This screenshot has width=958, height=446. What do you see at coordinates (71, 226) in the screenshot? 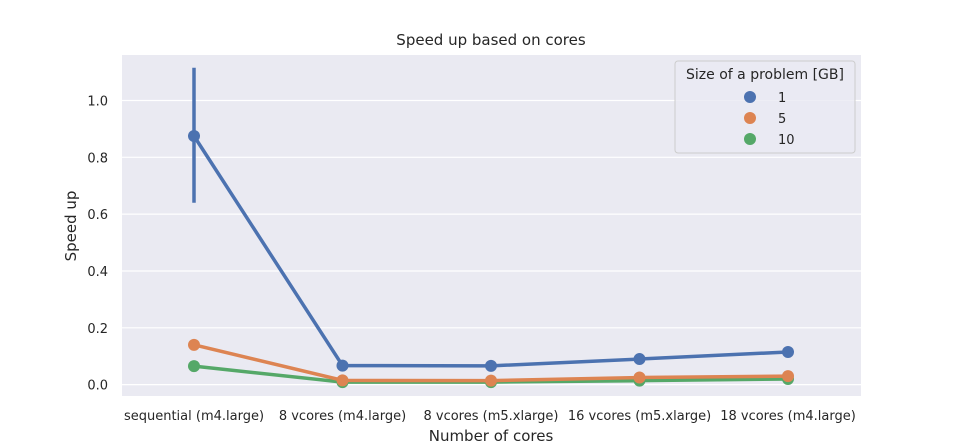
I see `y-axis-label: Speed up` at bounding box center [71, 226].